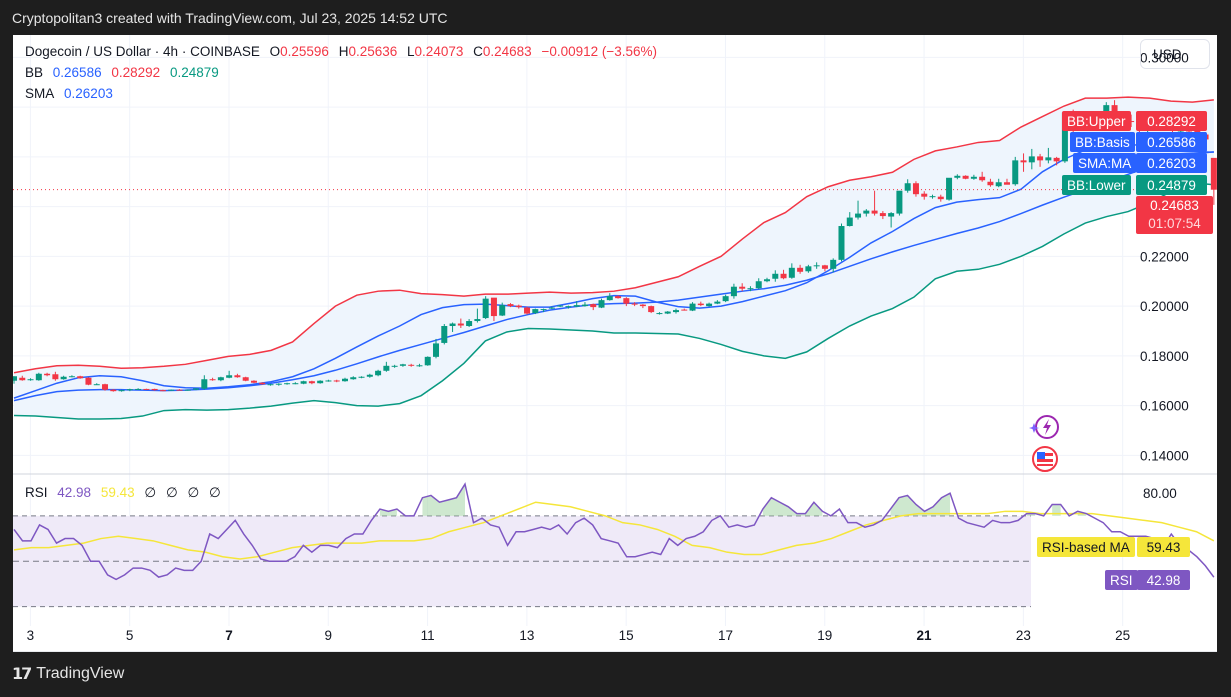  I want to click on close-label: C, so click(478, 51).